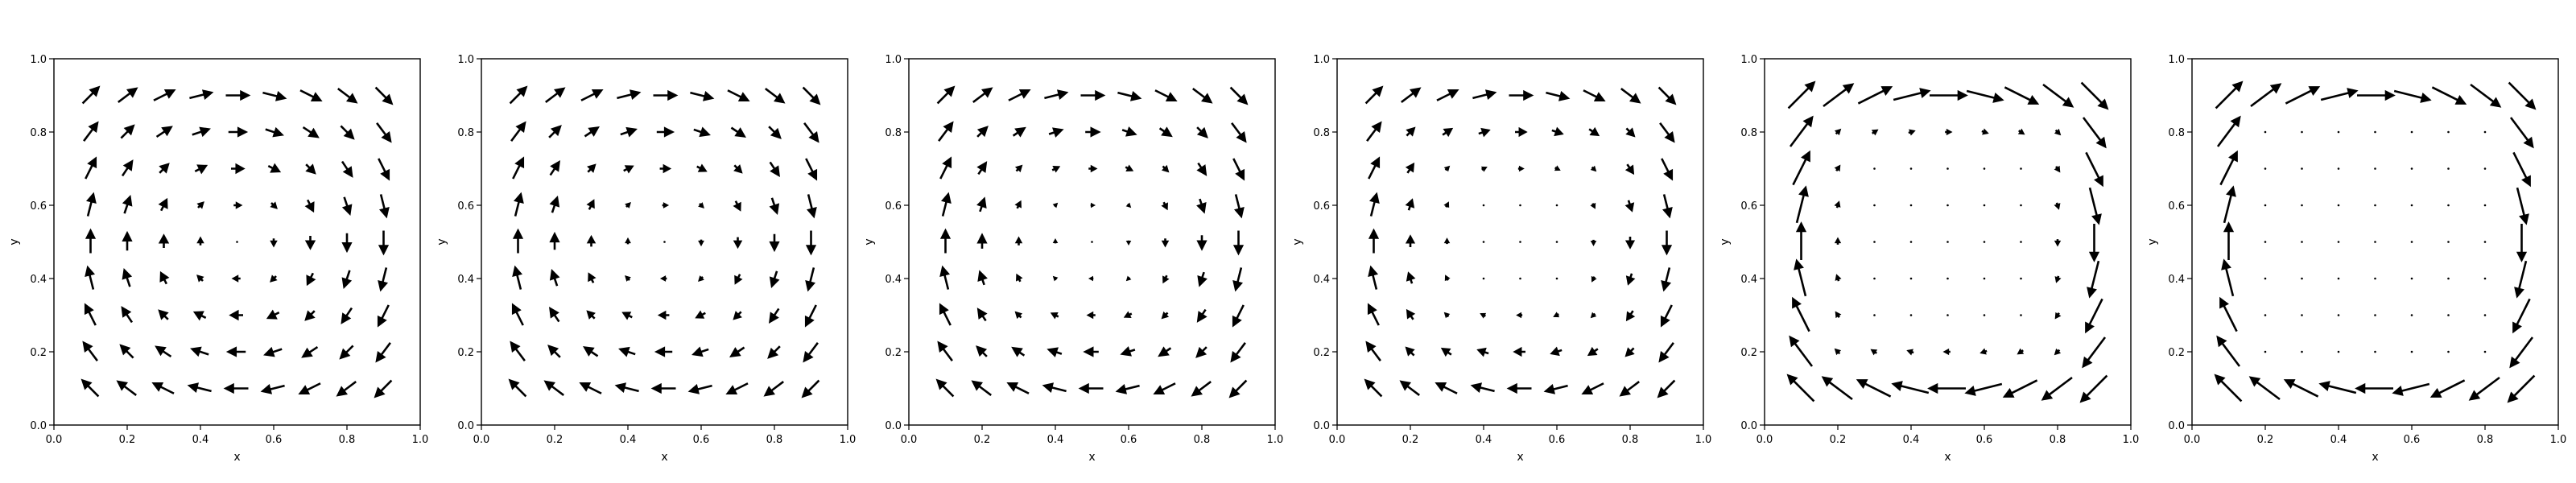  Describe the element at coordinates (1557, 440) in the screenshot. I see `x-tick-label: 0.6` at that location.